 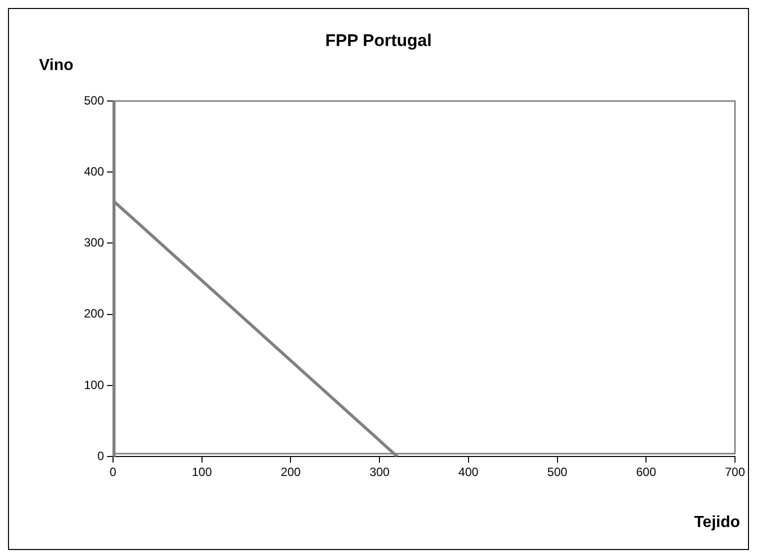 I want to click on x-tick-label: 400, so click(x=468, y=472).